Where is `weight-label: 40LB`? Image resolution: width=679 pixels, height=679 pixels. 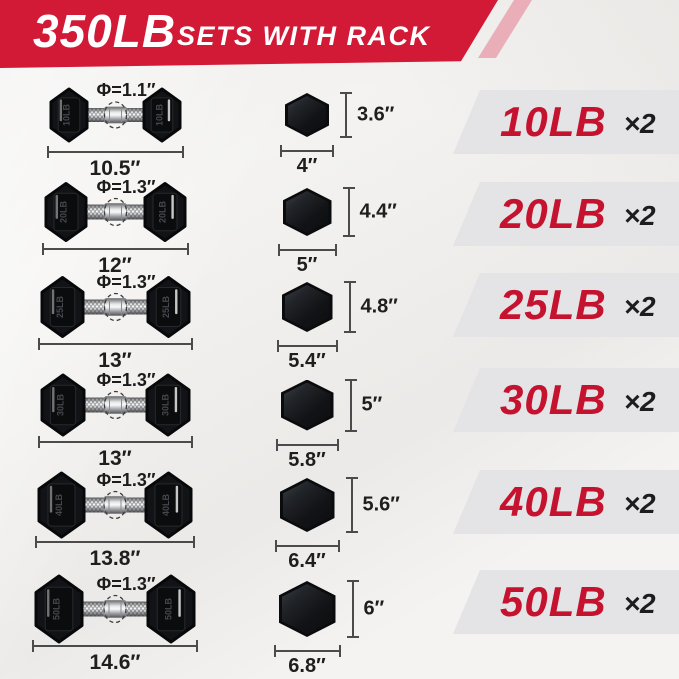 weight-label: 40LB is located at coordinates (553, 501).